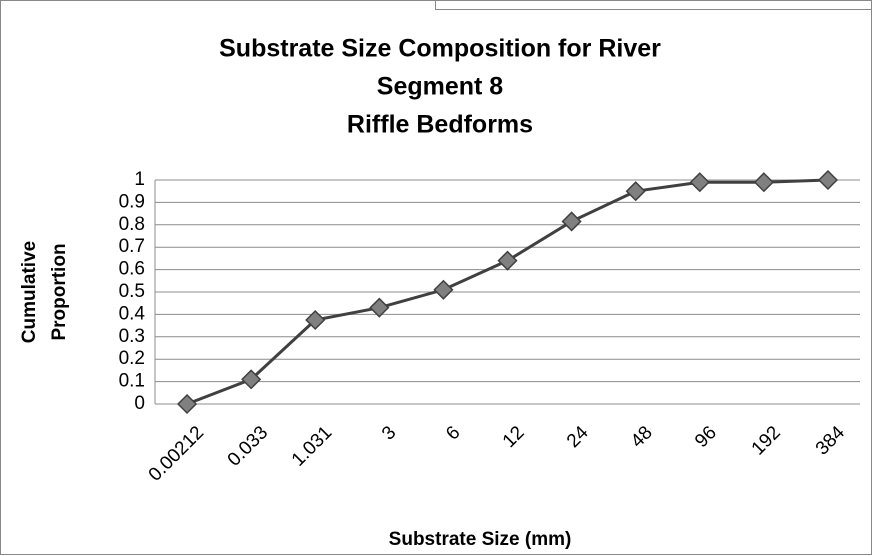 The height and width of the screenshot is (556, 873). I want to click on y-tick-label: 0.9, so click(132, 201).